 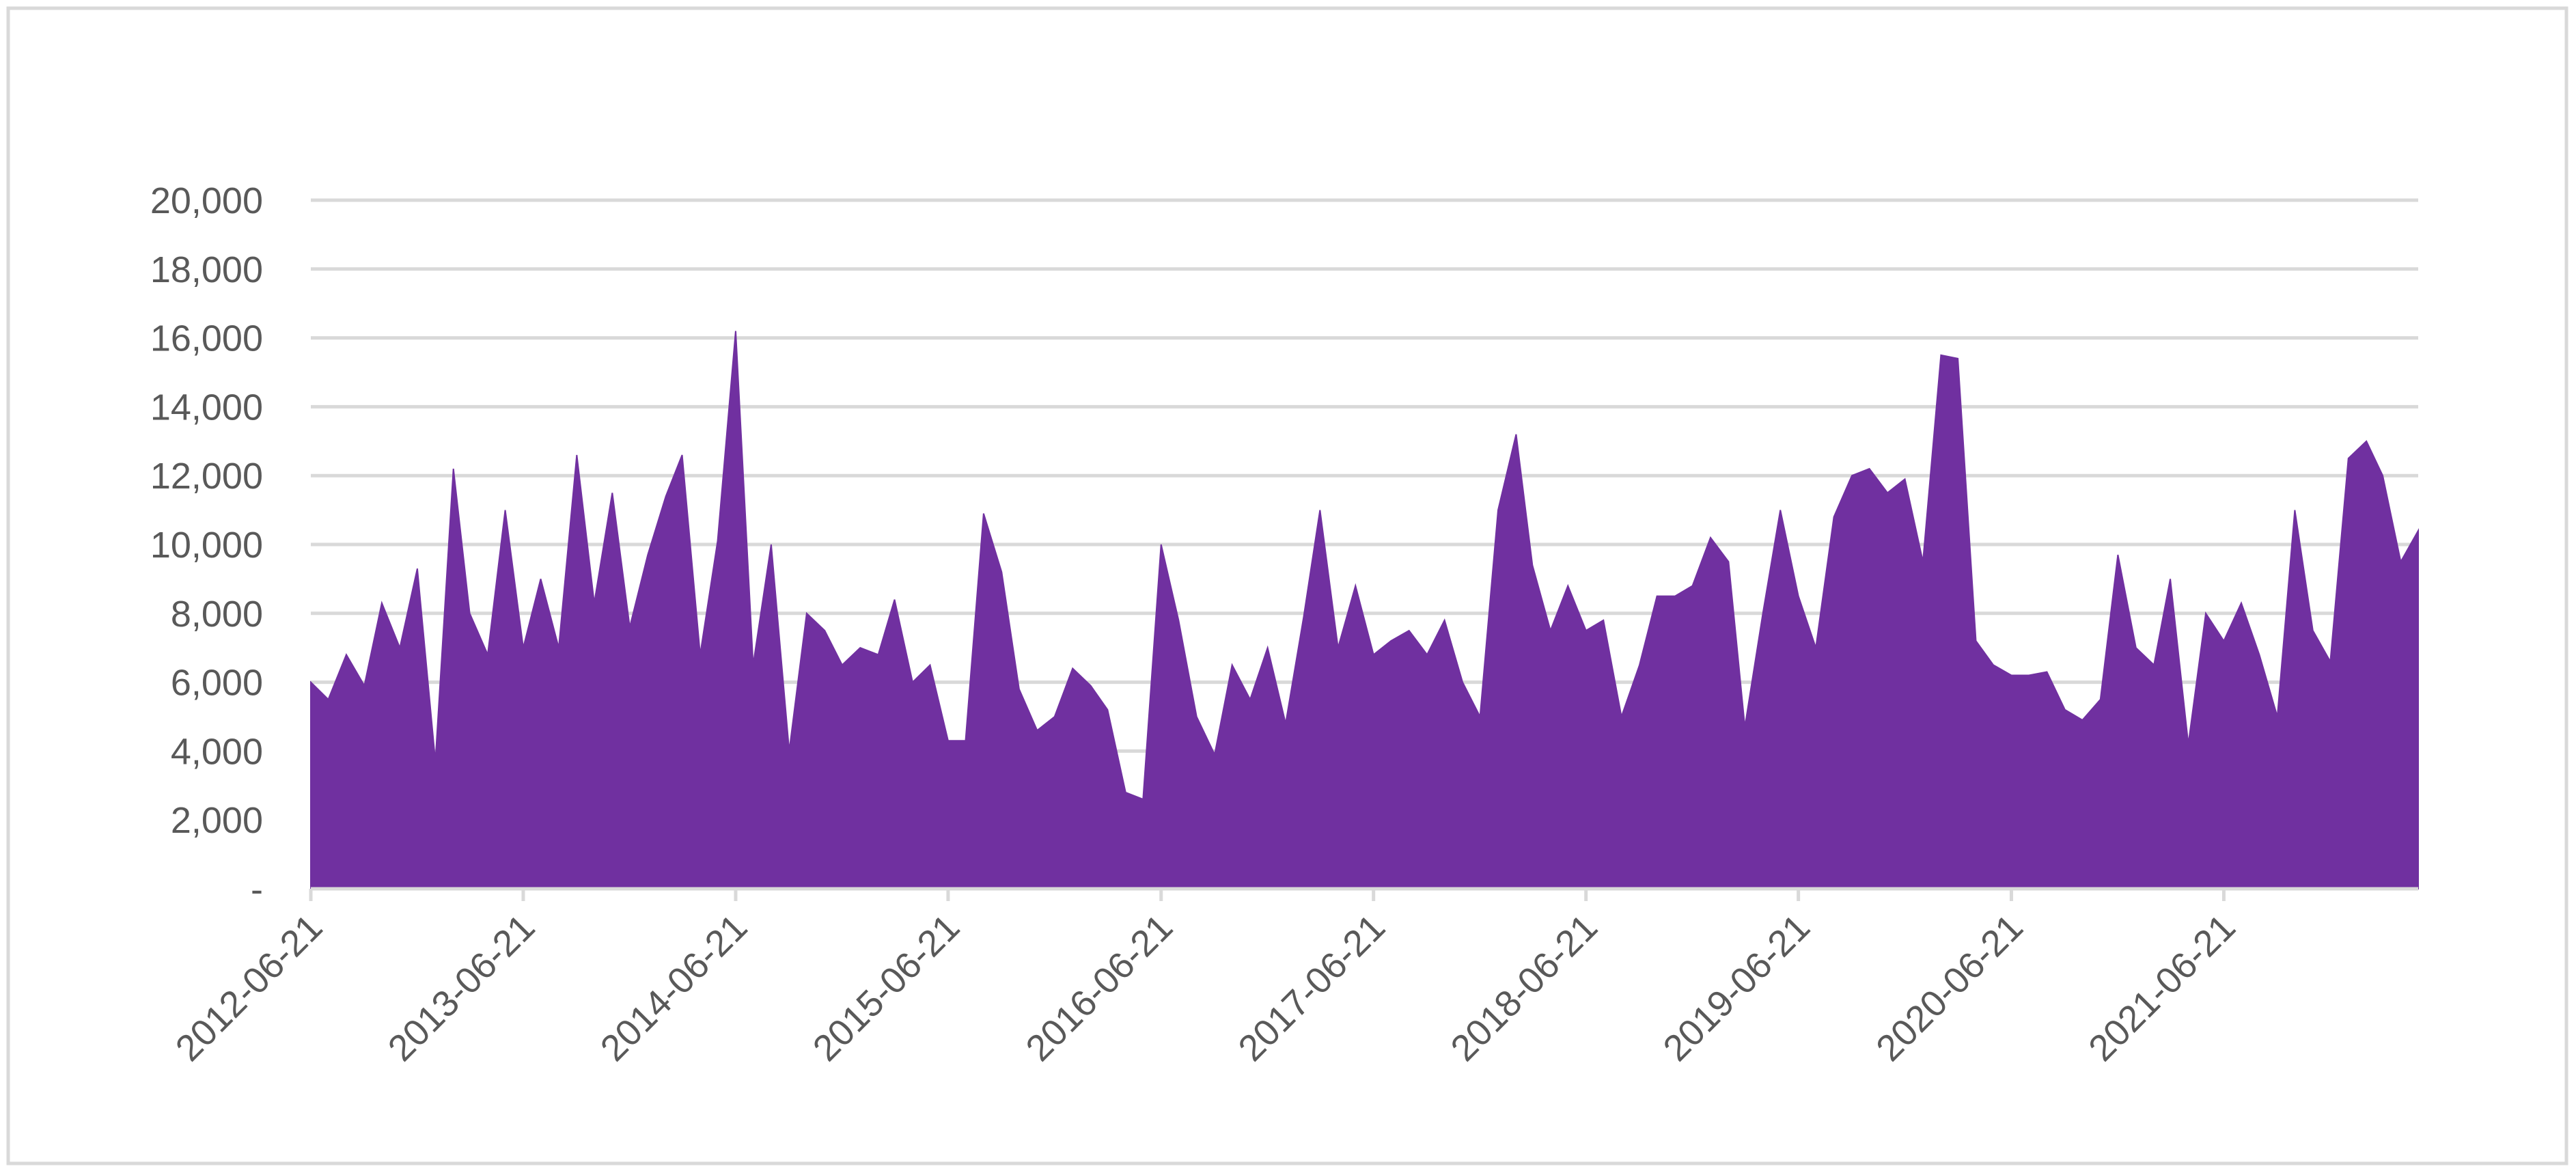 What do you see at coordinates (207, 338) in the screenshot?
I see `y-tick-label: 16,000` at bounding box center [207, 338].